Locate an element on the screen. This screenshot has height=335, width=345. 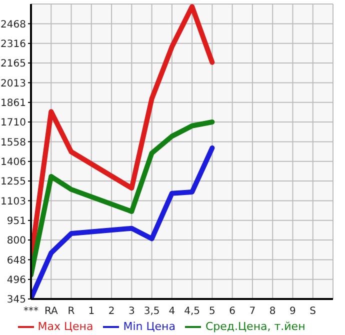
y-tick-label: 496 is located at coordinates (16, 280).